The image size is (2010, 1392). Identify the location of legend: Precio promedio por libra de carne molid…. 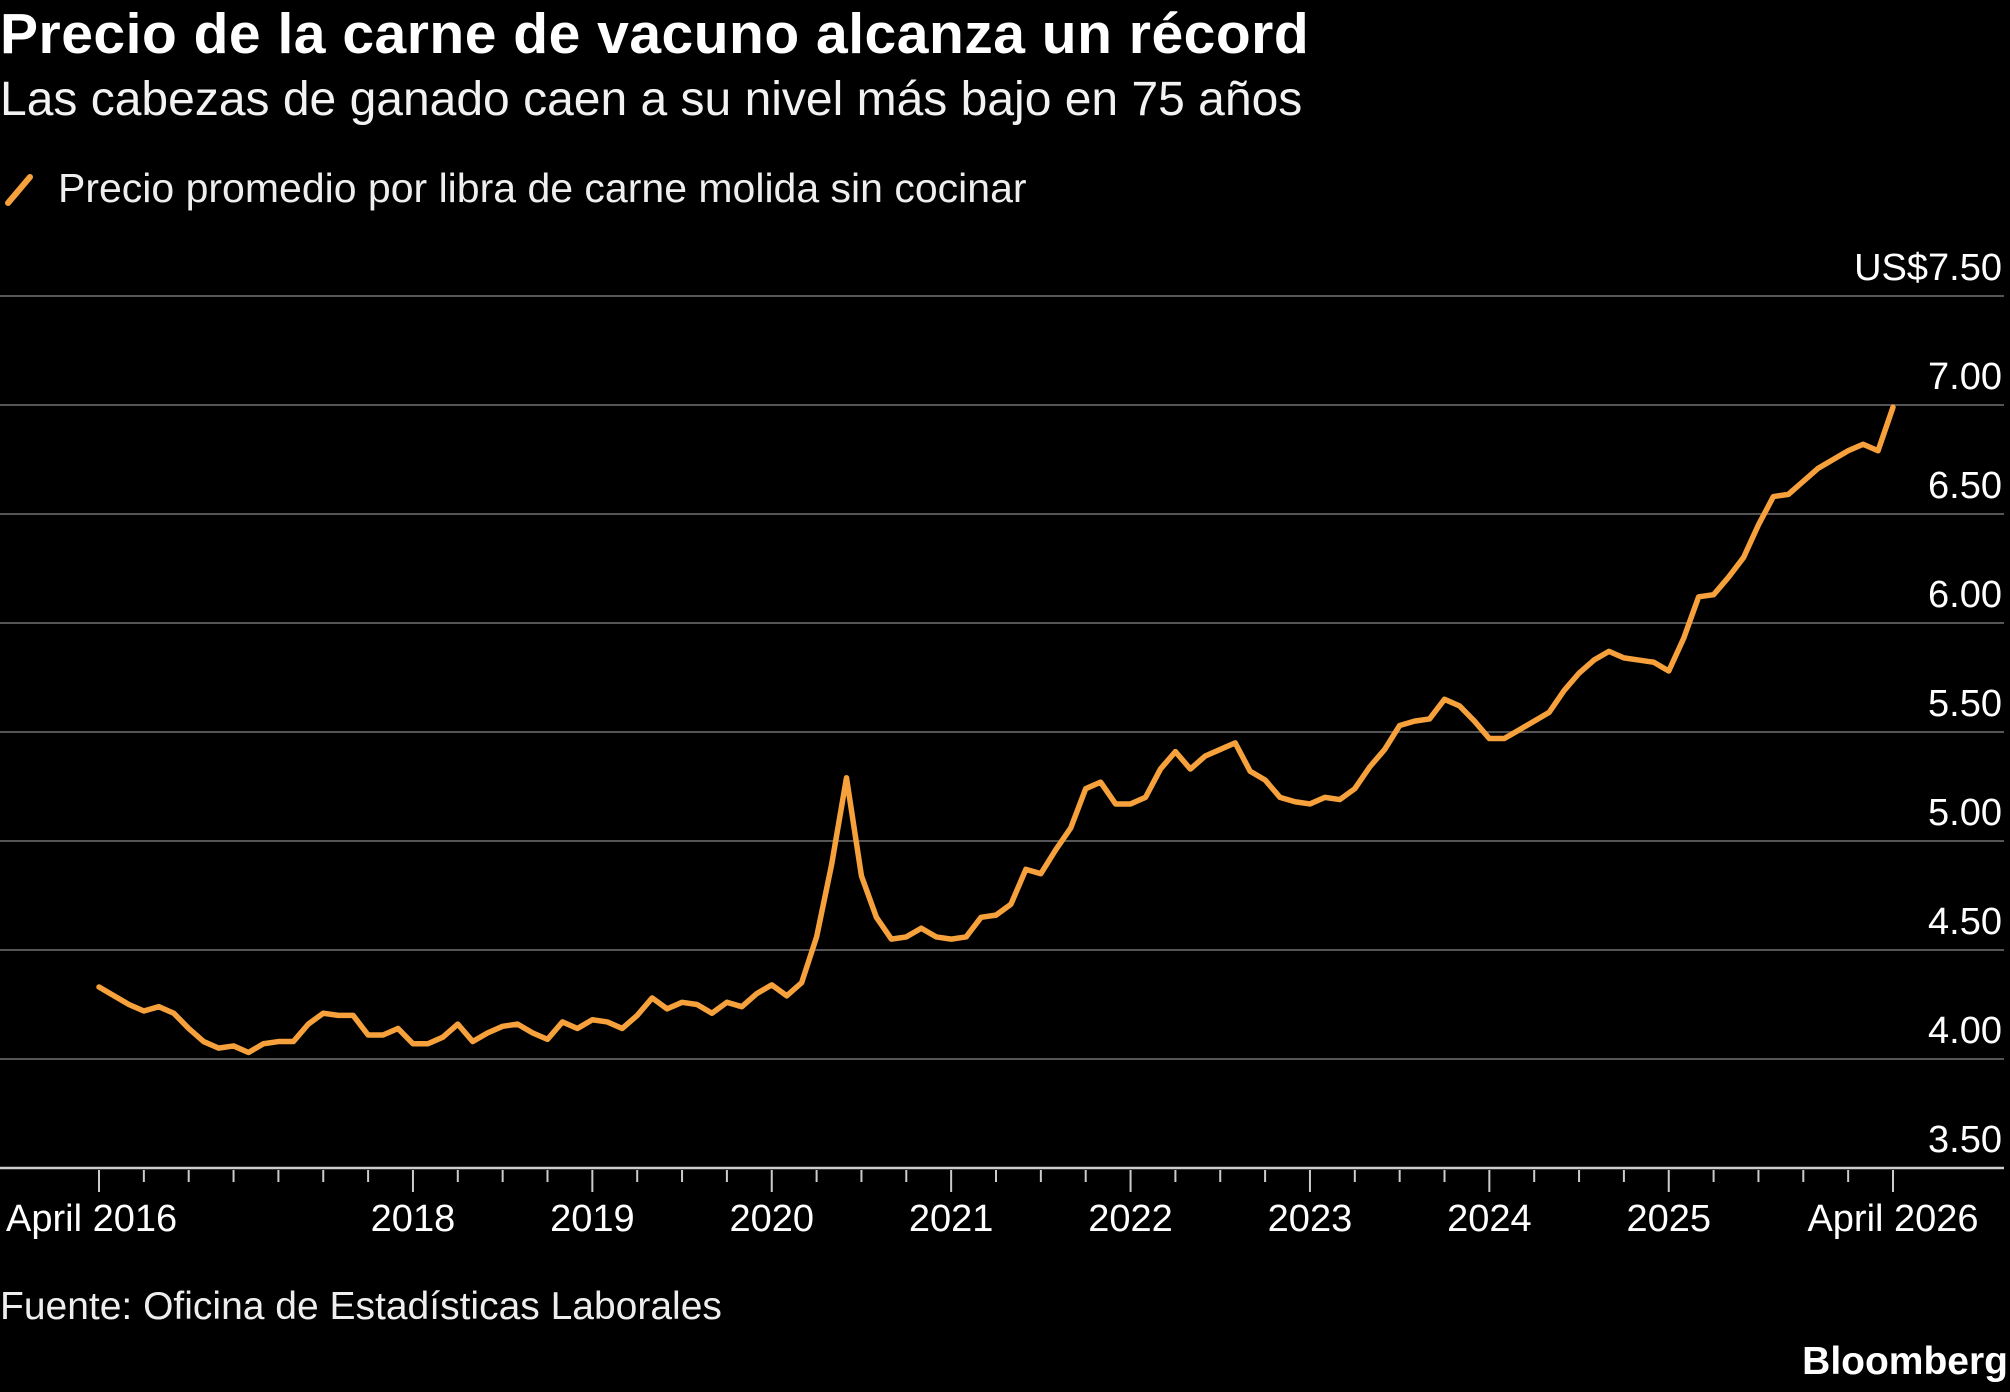
(513, 188).